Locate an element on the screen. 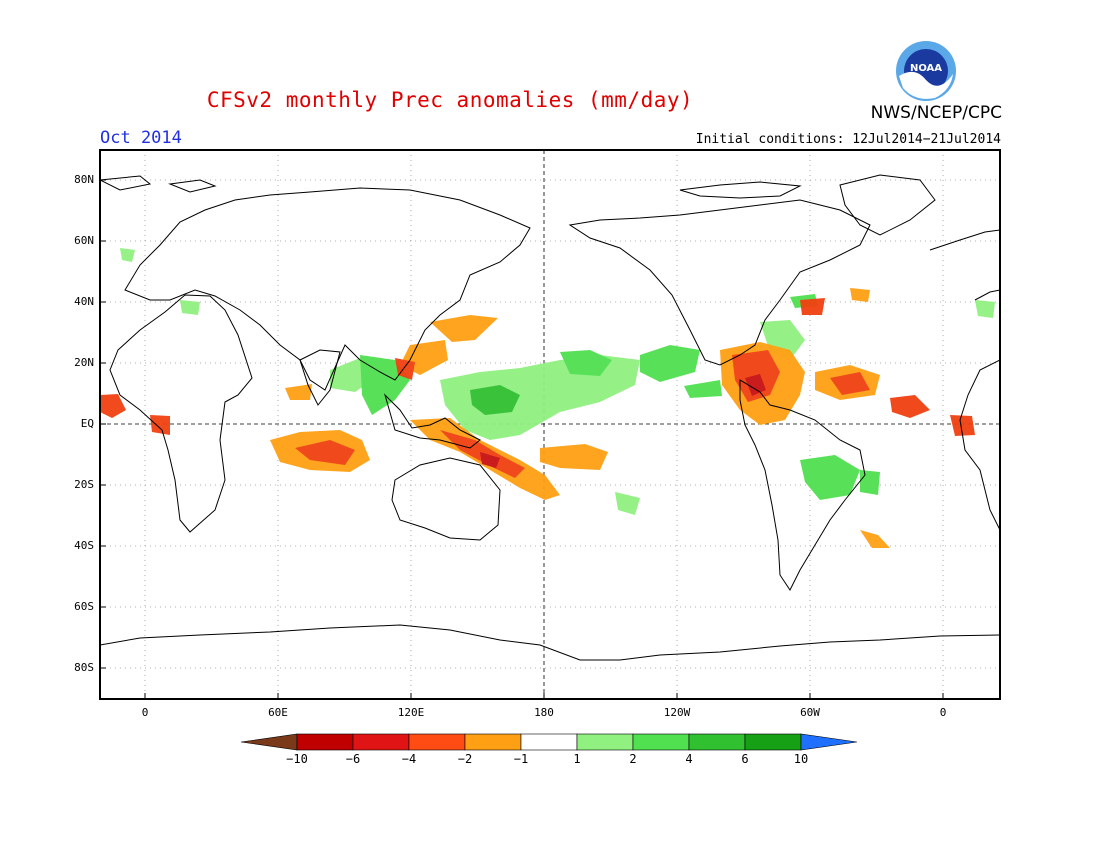 Image resolution: width=1100 pixels, height=850 pixels. lat-label-40n: 40N is located at coordinates (84, 301).